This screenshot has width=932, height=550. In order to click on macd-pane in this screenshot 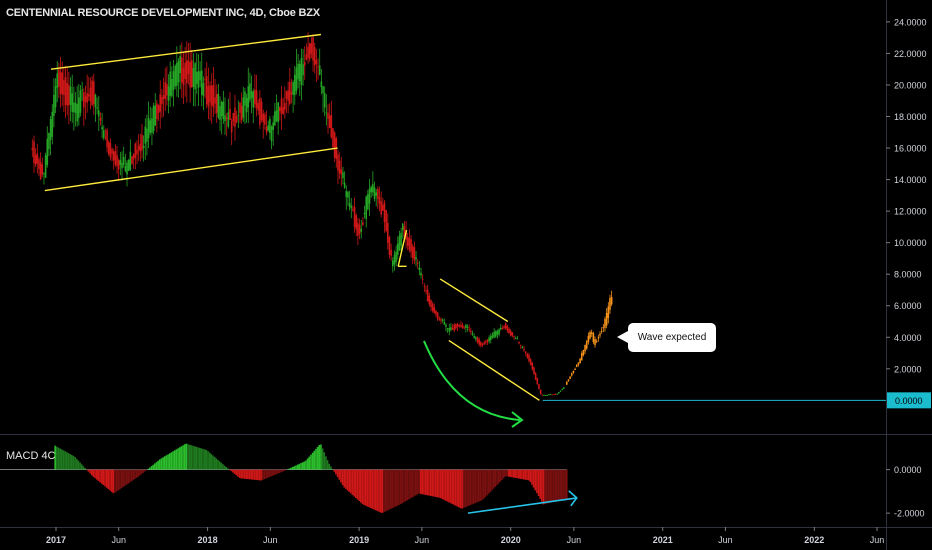, I will do `click(289, 478)`.